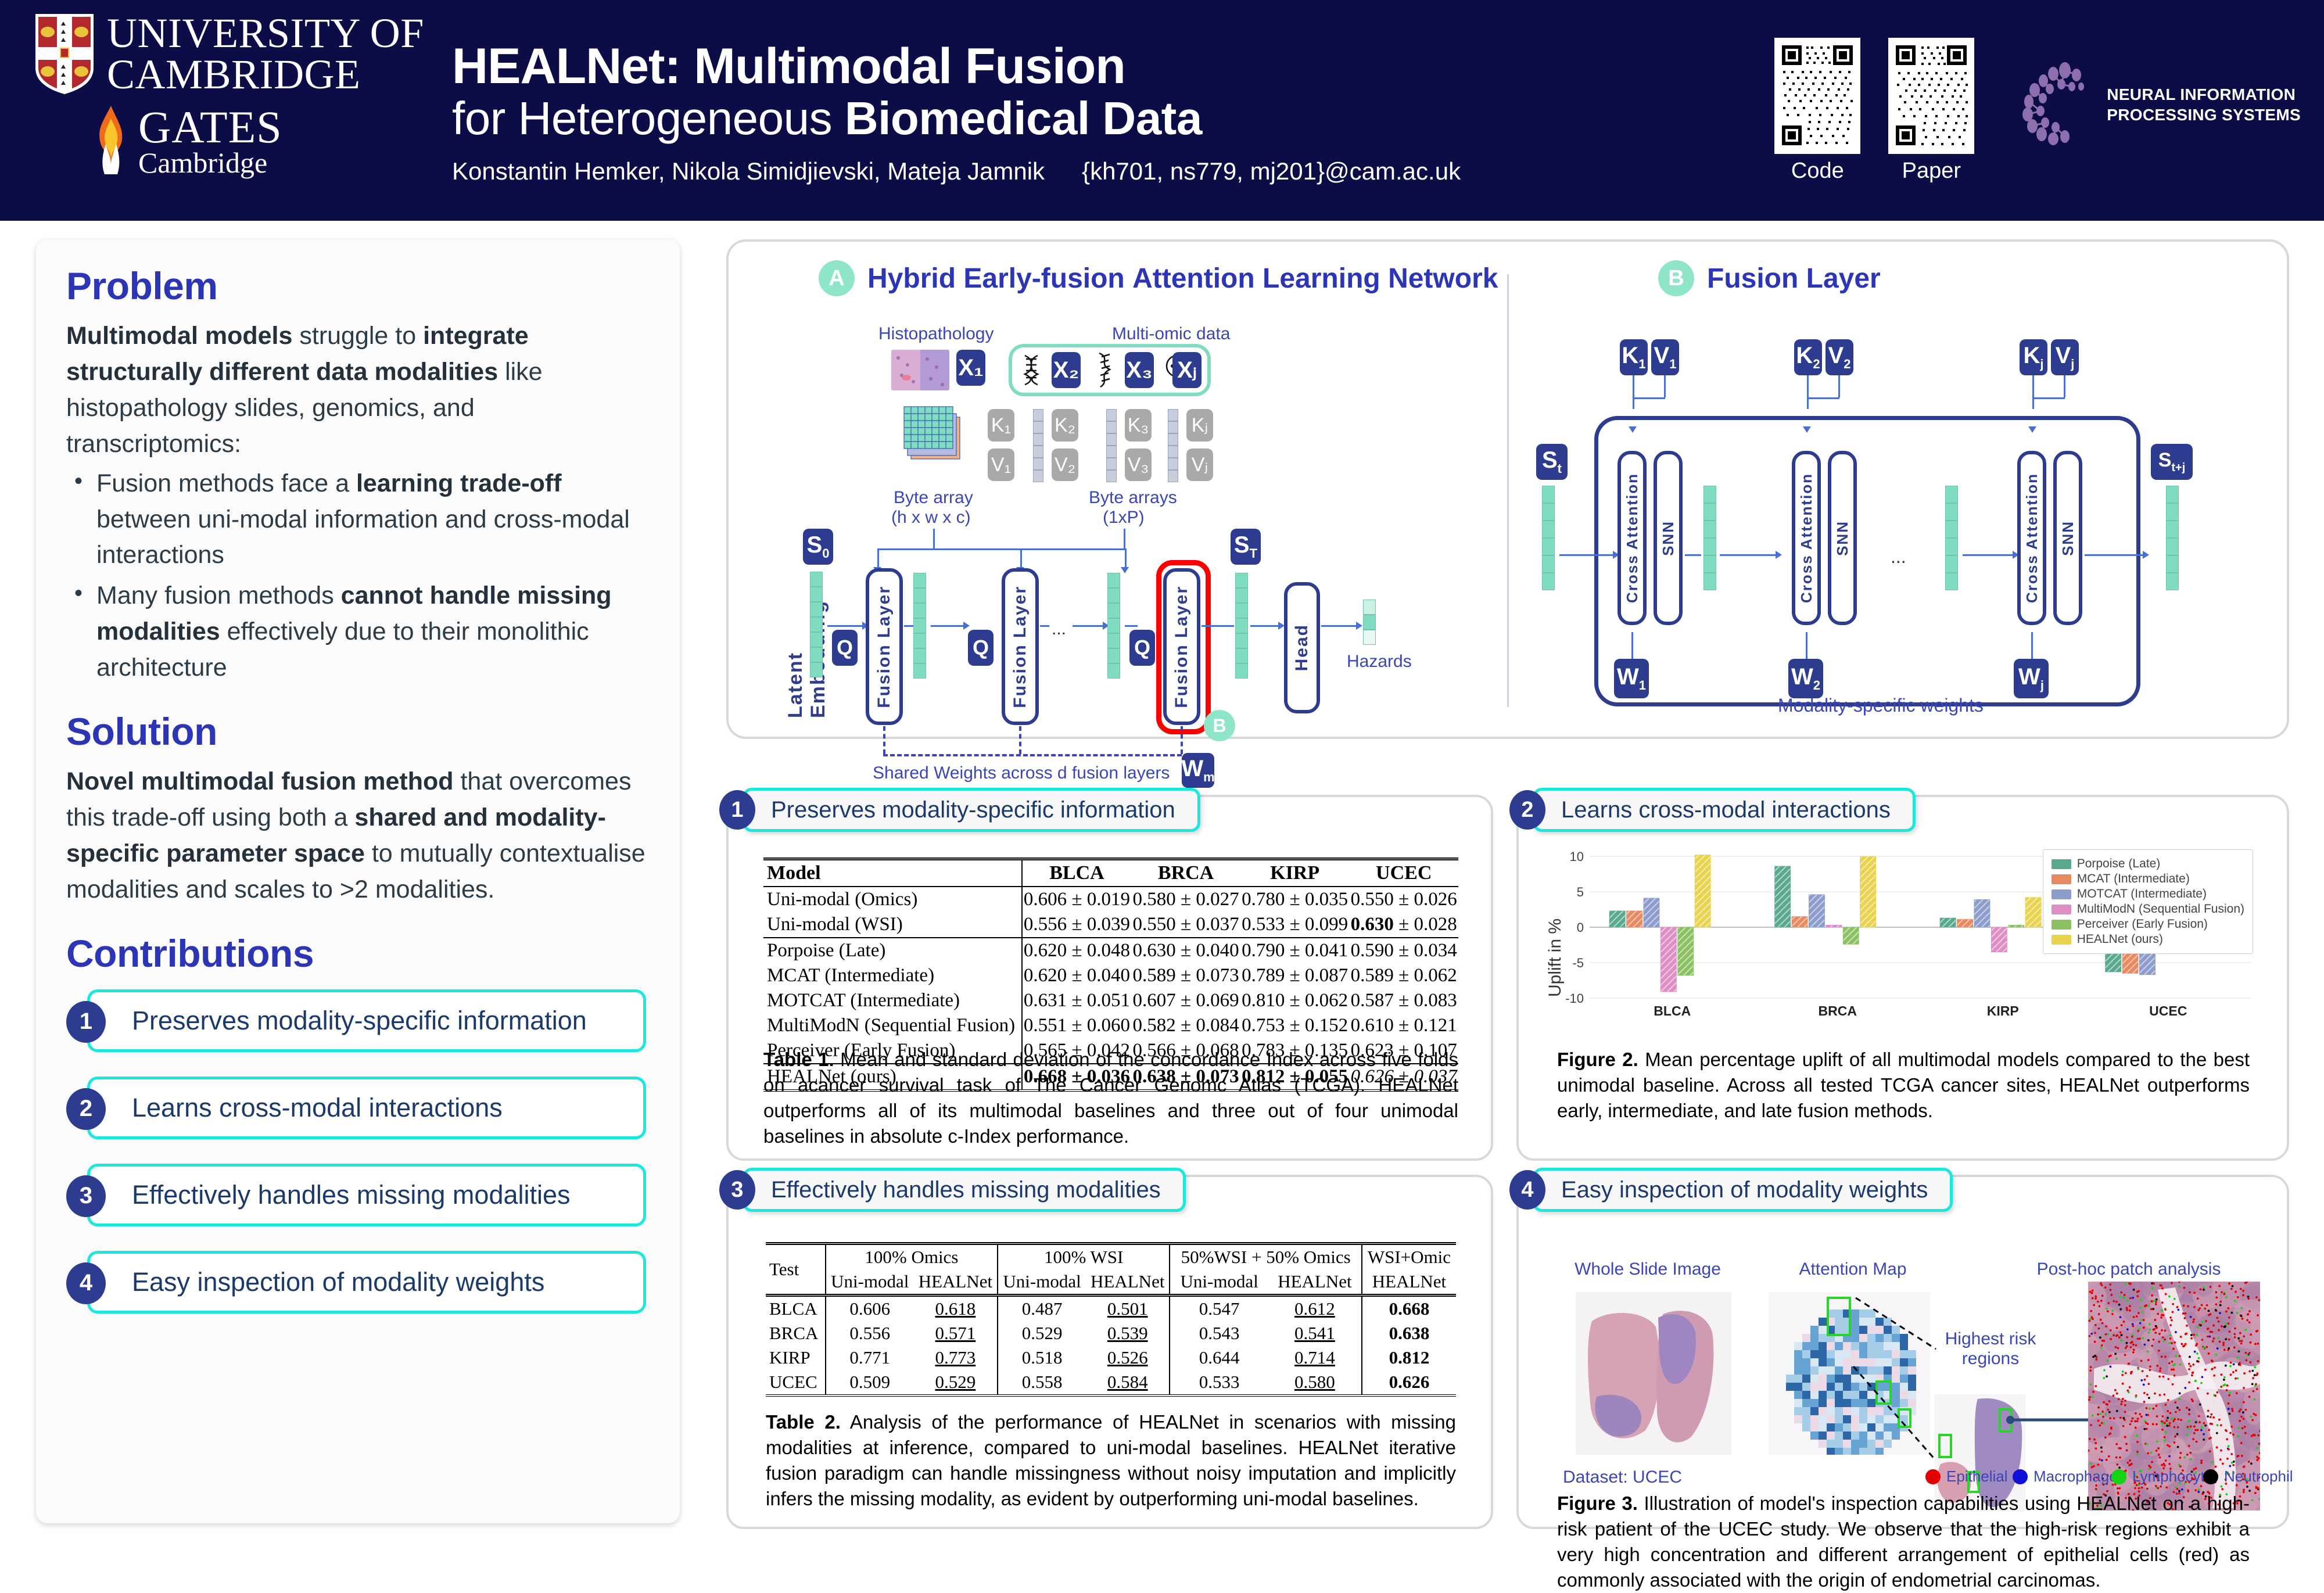 The image size is (2324, 1593). What do you see at coordinates (86, 1283) in the screenshot?
I see `contribution-badge-4: 4` at bounding box center [86, 1283].